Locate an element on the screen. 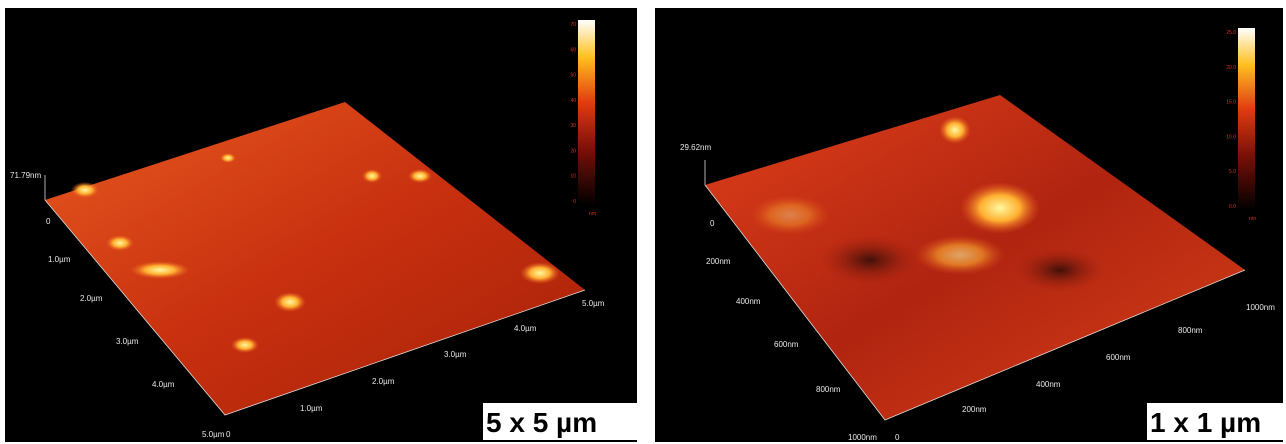 The width and height of the screenshot is (1286, 444). colorbar-tick-label: 10.0 is located at coordinates (1231, 137).